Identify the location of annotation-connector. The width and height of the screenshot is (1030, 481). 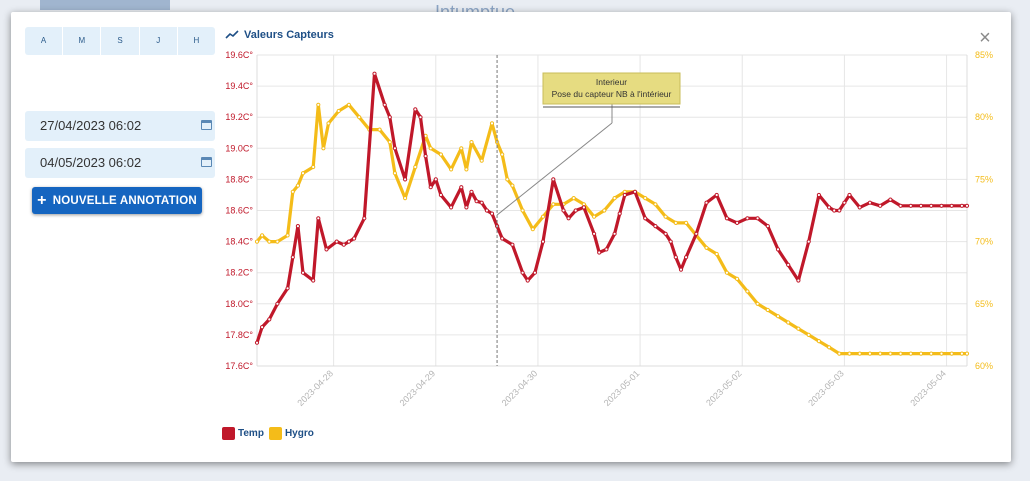
(554, 169).